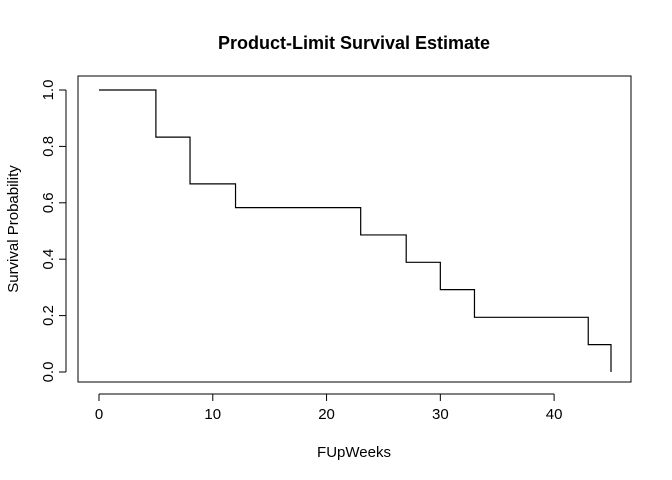  What do you see at coordinates (13, 229) in the screenshot?
I see `y-axis-label: Survival Probability` at bounding box center [13, 229].